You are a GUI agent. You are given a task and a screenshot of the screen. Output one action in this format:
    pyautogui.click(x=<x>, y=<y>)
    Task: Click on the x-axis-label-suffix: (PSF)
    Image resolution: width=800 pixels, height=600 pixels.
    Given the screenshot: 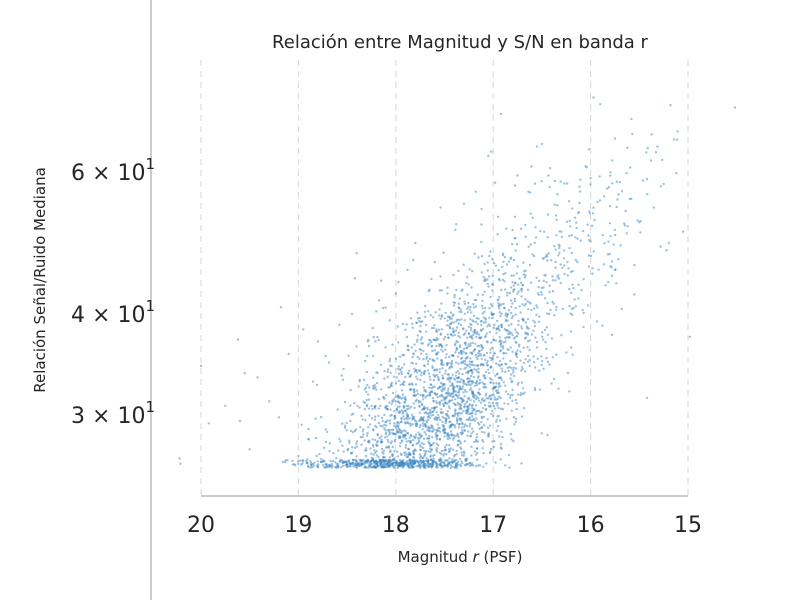 What is the action you would take?
    pyautogui.click(x=501, y=557)
    